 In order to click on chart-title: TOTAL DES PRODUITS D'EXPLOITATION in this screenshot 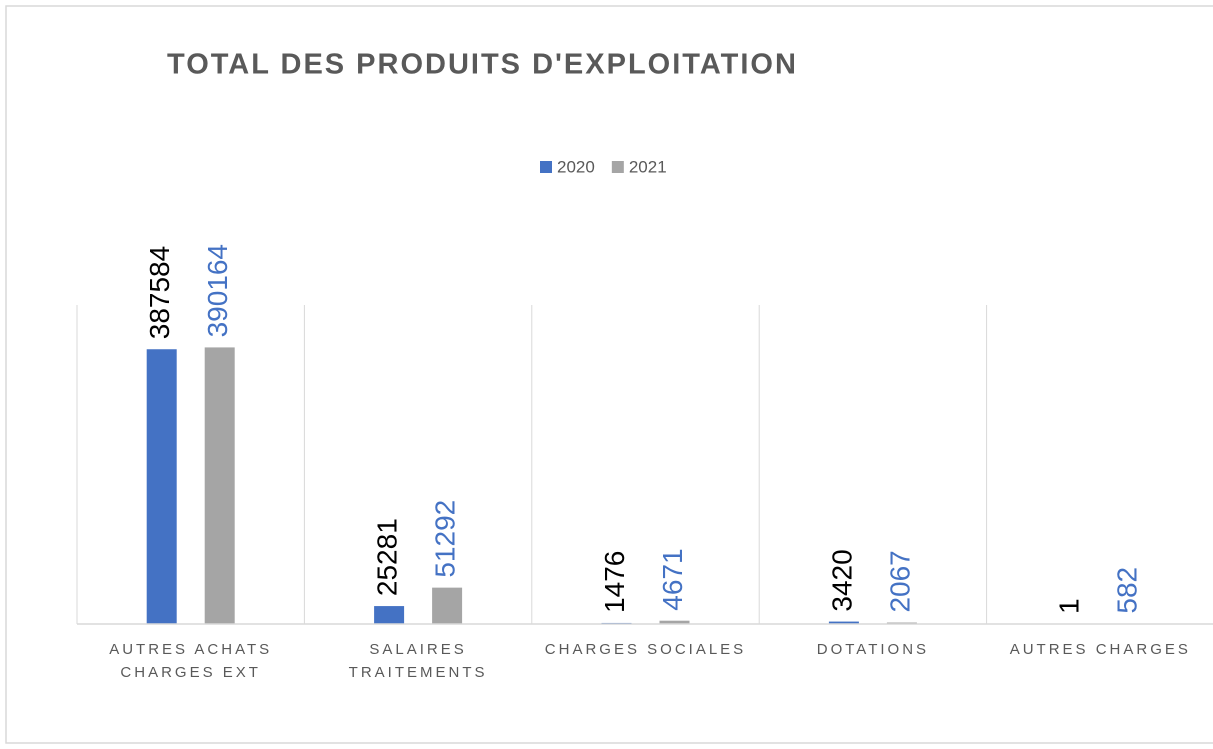, I will do `click(482, 65)`.